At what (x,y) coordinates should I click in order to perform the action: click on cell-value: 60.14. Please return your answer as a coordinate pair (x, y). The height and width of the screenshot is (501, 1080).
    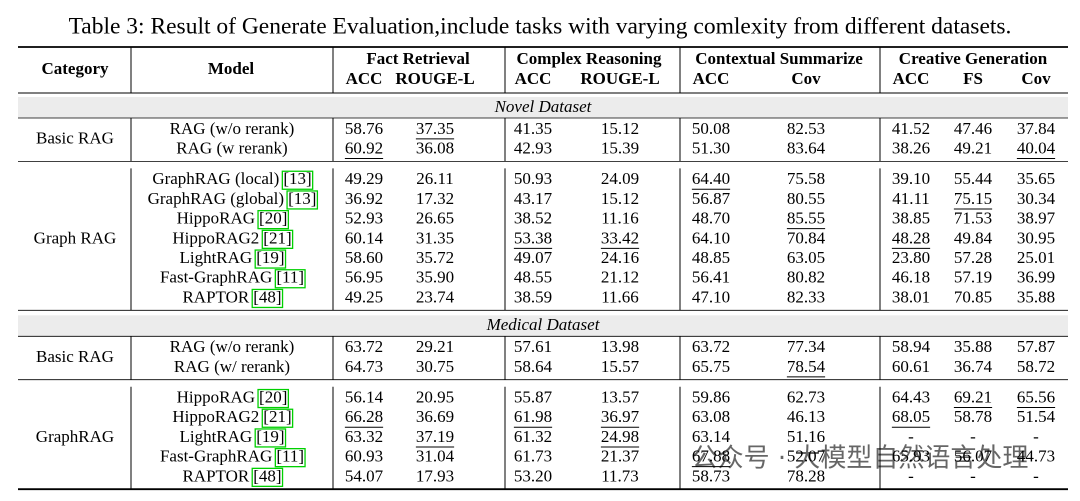
    Looking at the image, I should click on (364, 237).